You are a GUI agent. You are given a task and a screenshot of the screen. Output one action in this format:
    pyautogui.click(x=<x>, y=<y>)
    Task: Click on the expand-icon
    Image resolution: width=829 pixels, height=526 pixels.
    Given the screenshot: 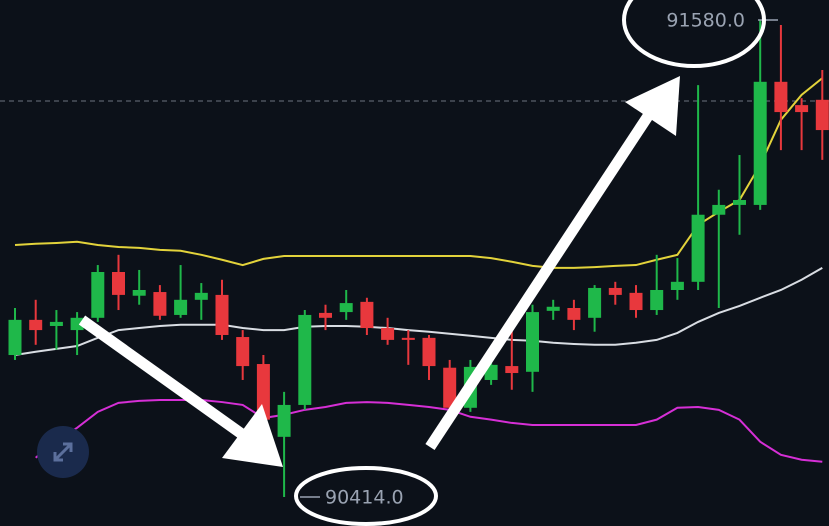 What is the action you would take?
    pyautogui.click(x=63, y=452)
    